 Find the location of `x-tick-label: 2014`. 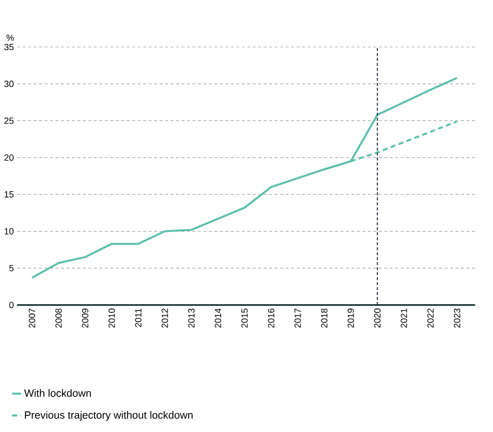

x-tick-label: 2014 is located at coordinates (218, 318).